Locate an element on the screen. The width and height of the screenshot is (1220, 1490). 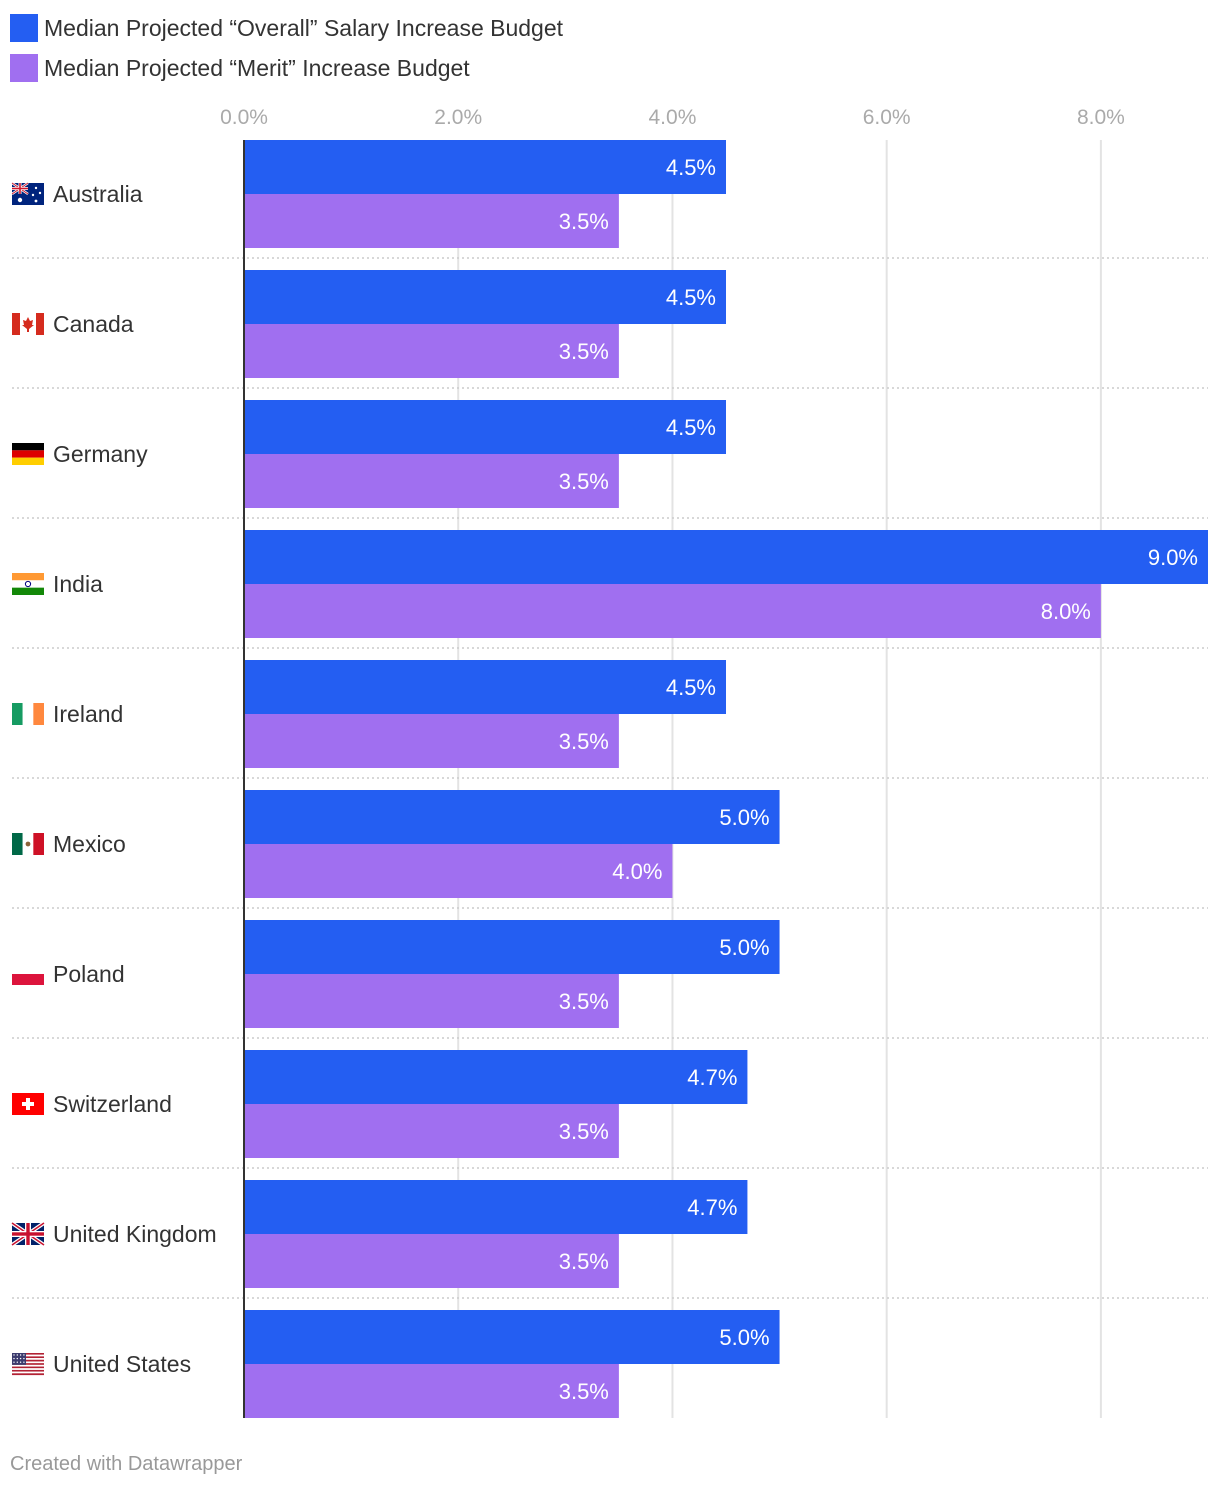
value-label-overall: 9.0% is located at coordinates (1173, 557).